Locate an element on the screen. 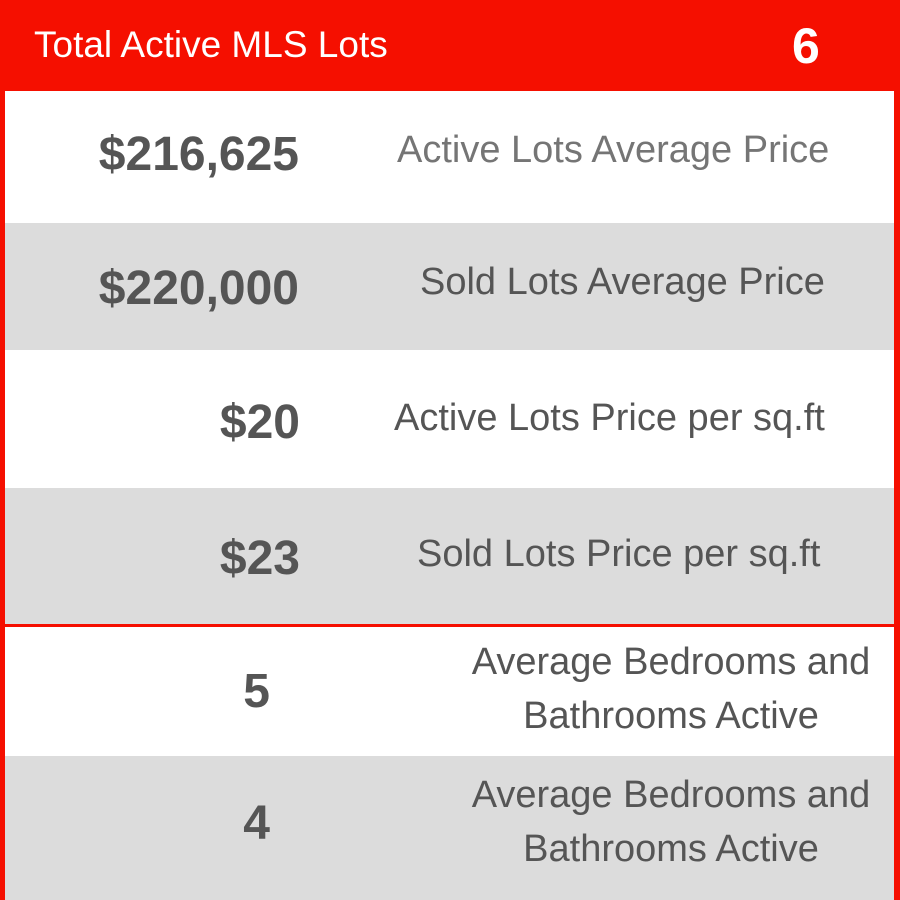 The image size is (900, 900). stat-row-sold-price-per-sqft: $23 Sold Lots Price per sq.ft is located at coordinates (449, 556).